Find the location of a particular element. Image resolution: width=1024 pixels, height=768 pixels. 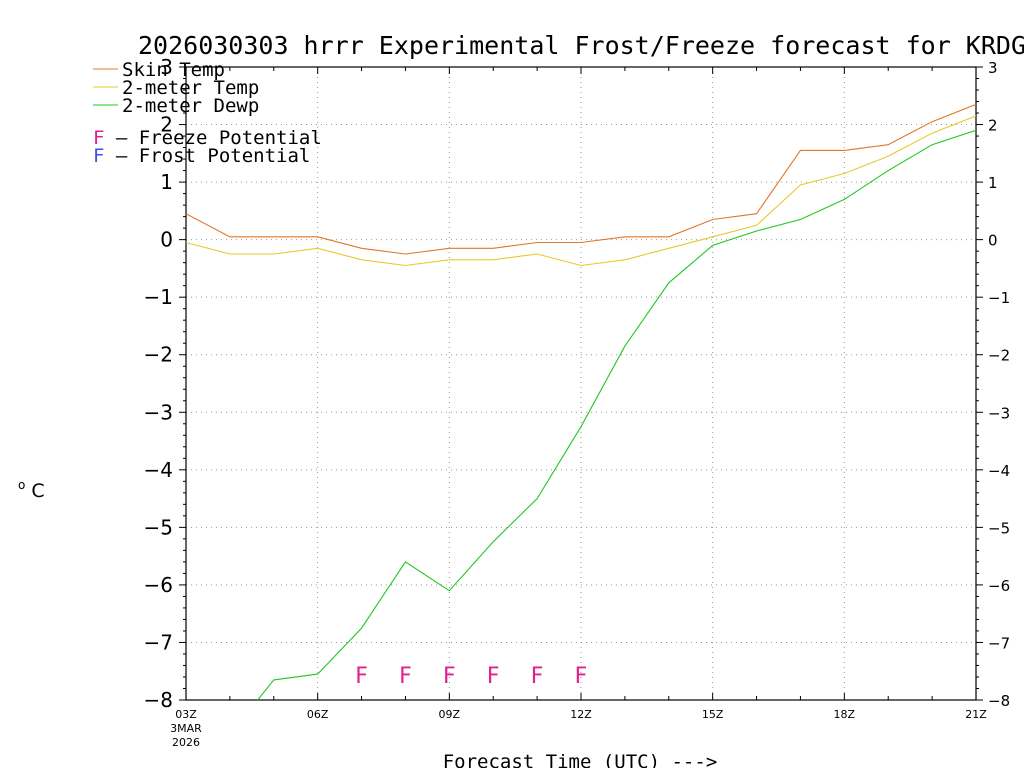

y-tick-label-left: 1 is located at coordinates (166, 182).